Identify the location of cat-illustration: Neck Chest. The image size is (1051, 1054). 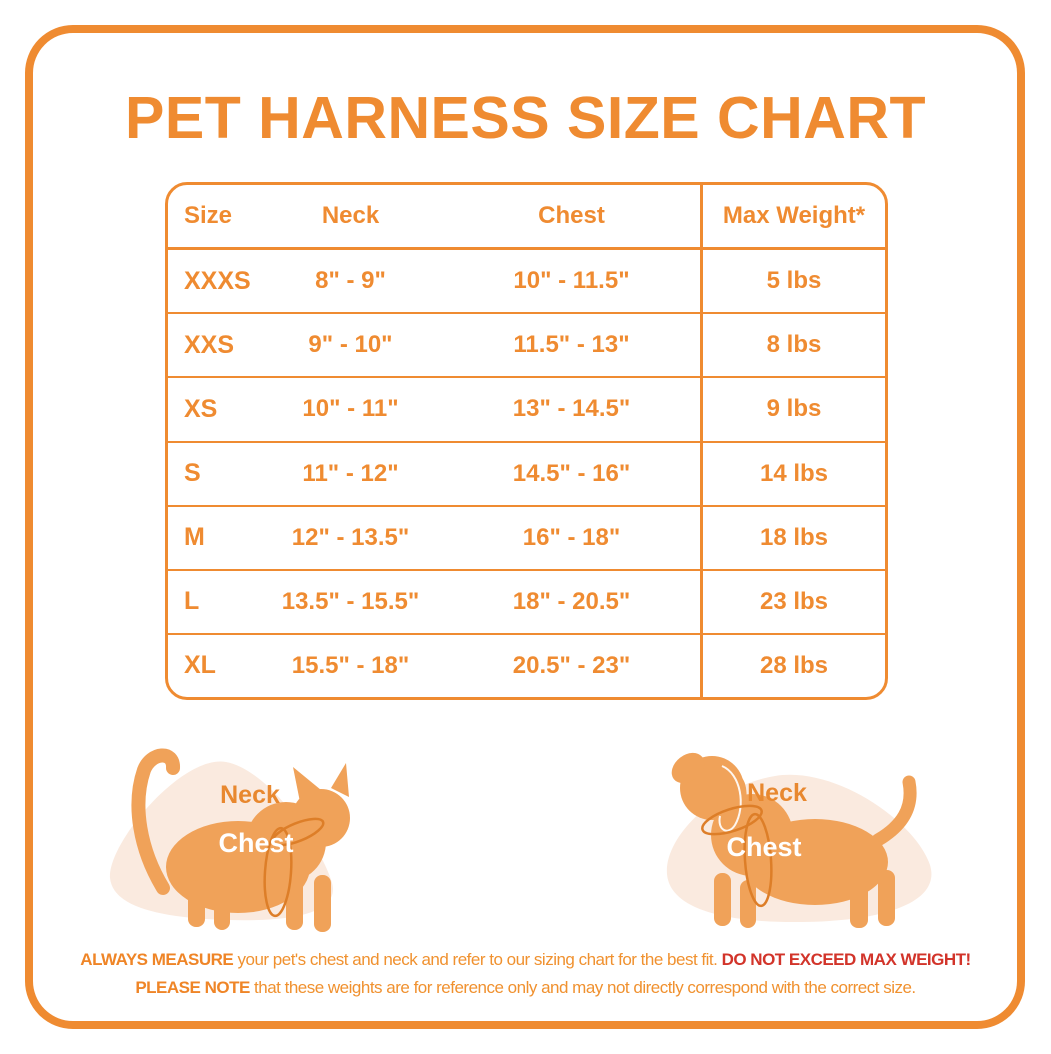
(229, 840).